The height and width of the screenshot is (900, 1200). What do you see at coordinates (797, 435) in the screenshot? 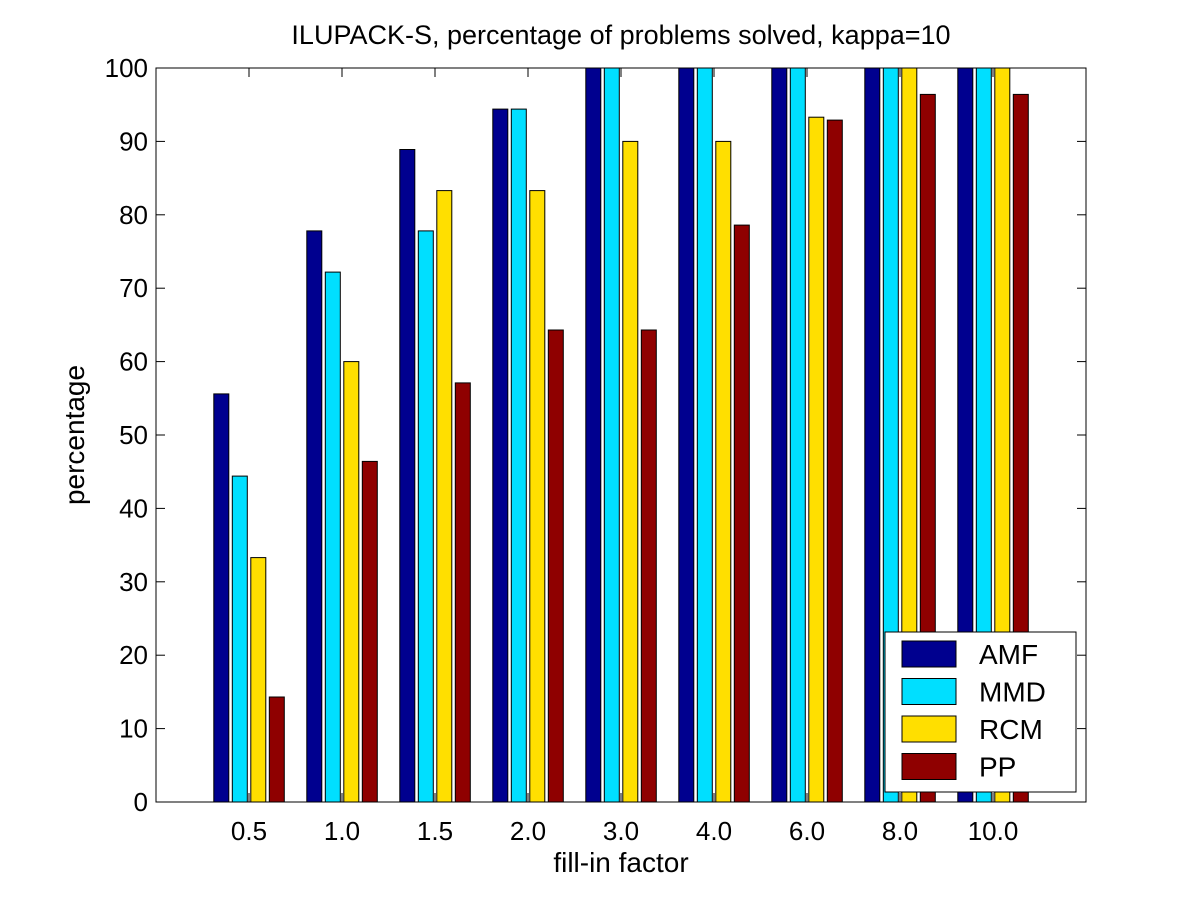
I see `bar-mmd-6.0` at bounding box center [797, 435].